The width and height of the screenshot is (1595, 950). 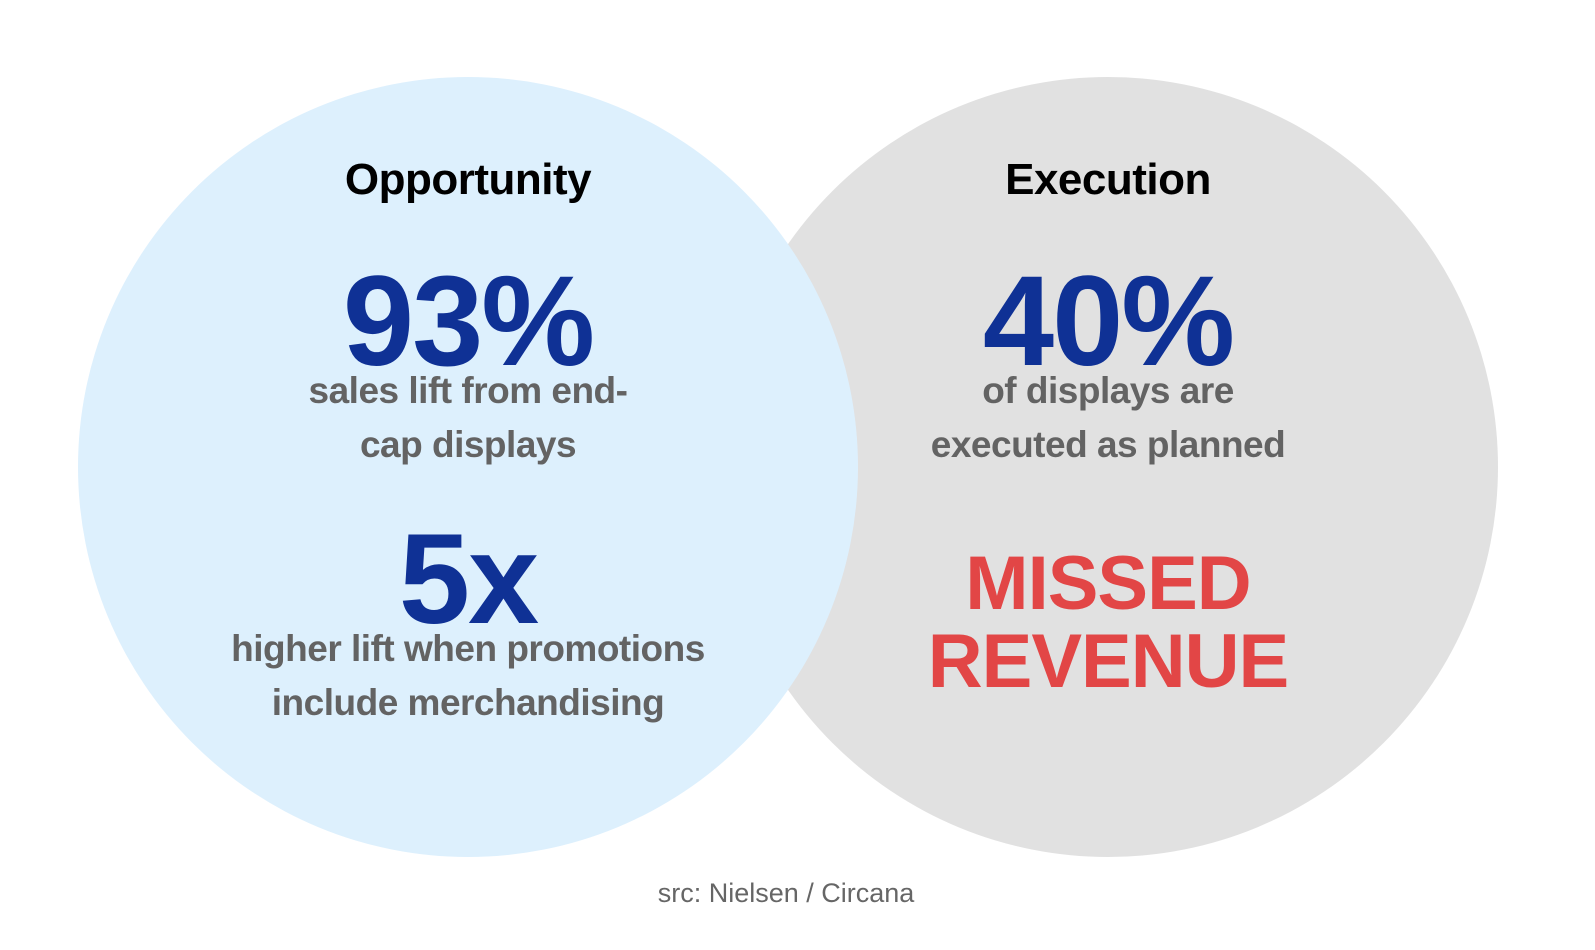 I want to click on opportunity-stat-higher-lift: 5x, so click(x=468, y=579).